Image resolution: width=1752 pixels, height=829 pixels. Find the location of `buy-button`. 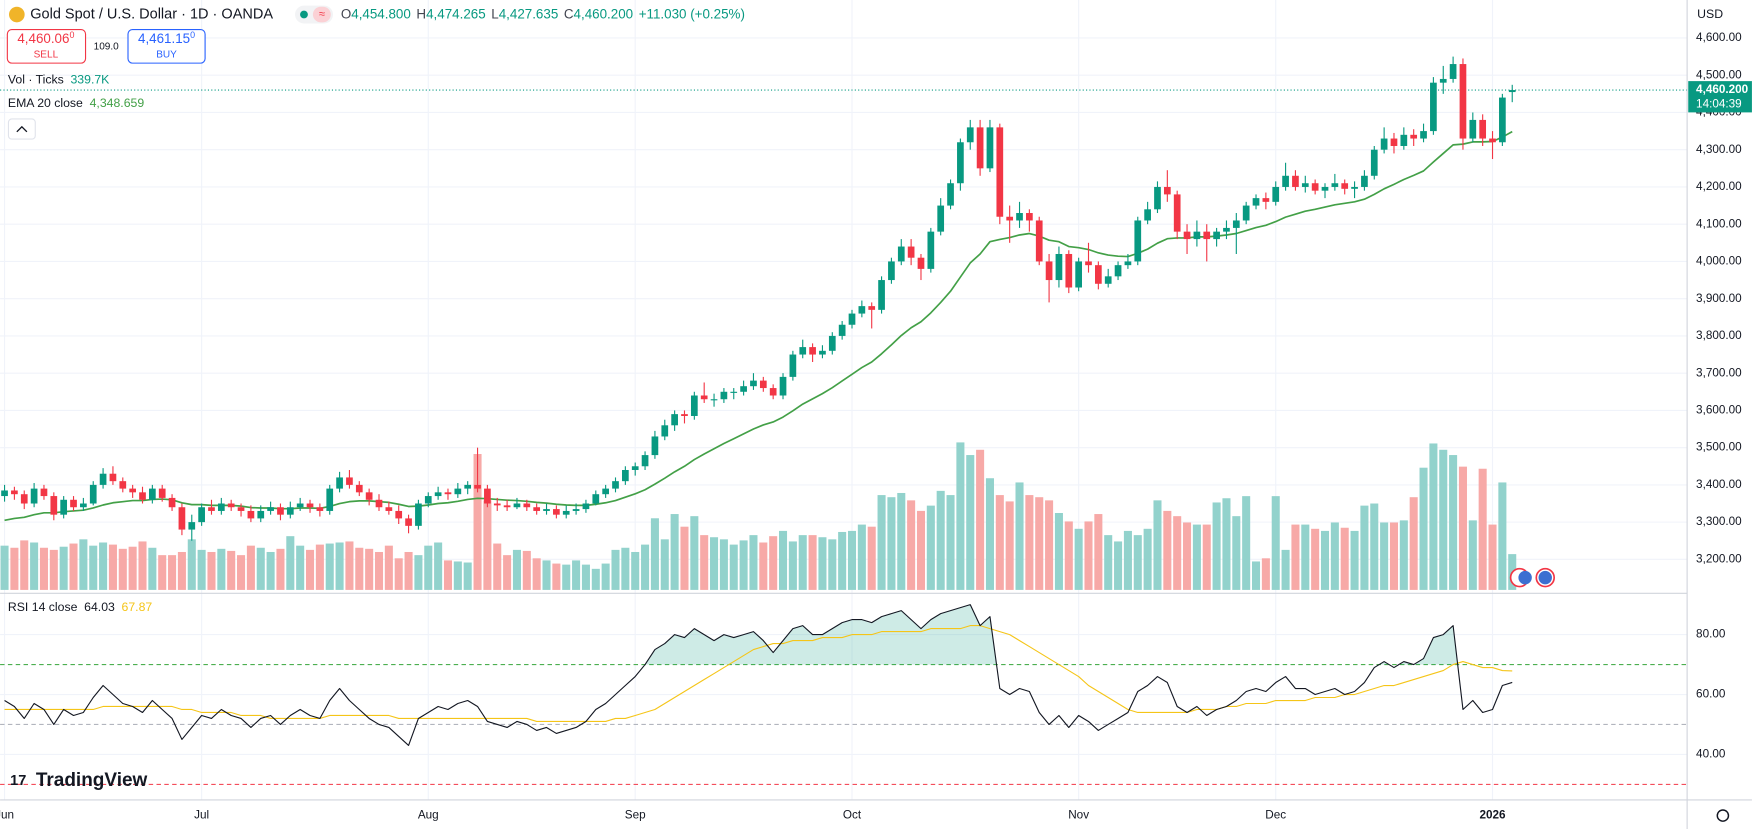

buy-button is located at coordinates (166, 46).